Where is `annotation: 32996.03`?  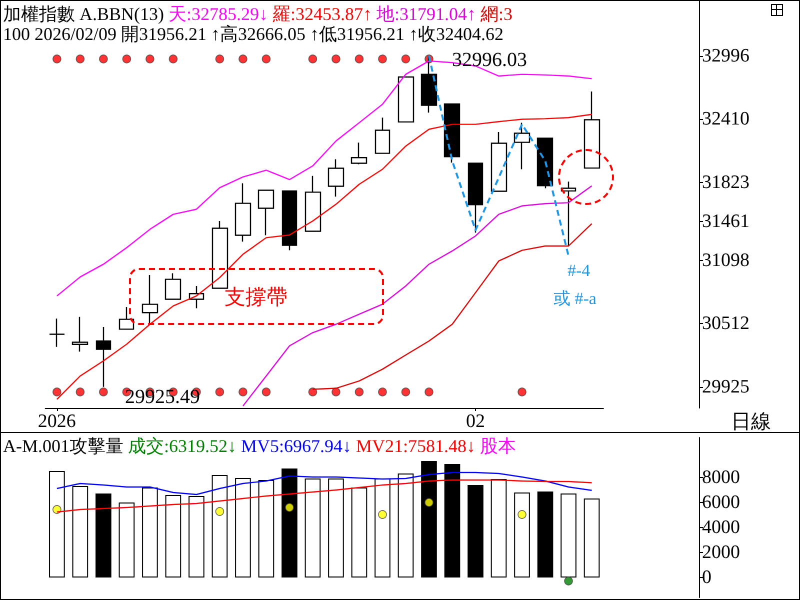 annotation: 32996.03 is located at coordinates (489, 60).